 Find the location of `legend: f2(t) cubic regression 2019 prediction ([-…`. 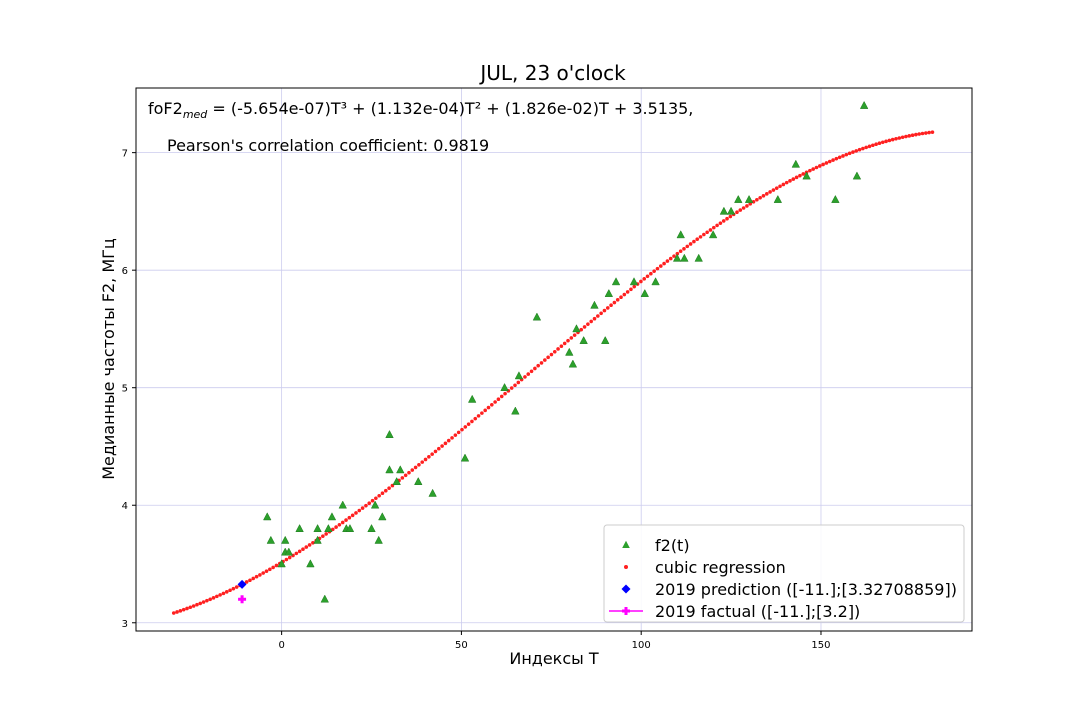

legend: f2(t) cubic regression 2019 prediction ([-… is located at coordinates (784, 573).